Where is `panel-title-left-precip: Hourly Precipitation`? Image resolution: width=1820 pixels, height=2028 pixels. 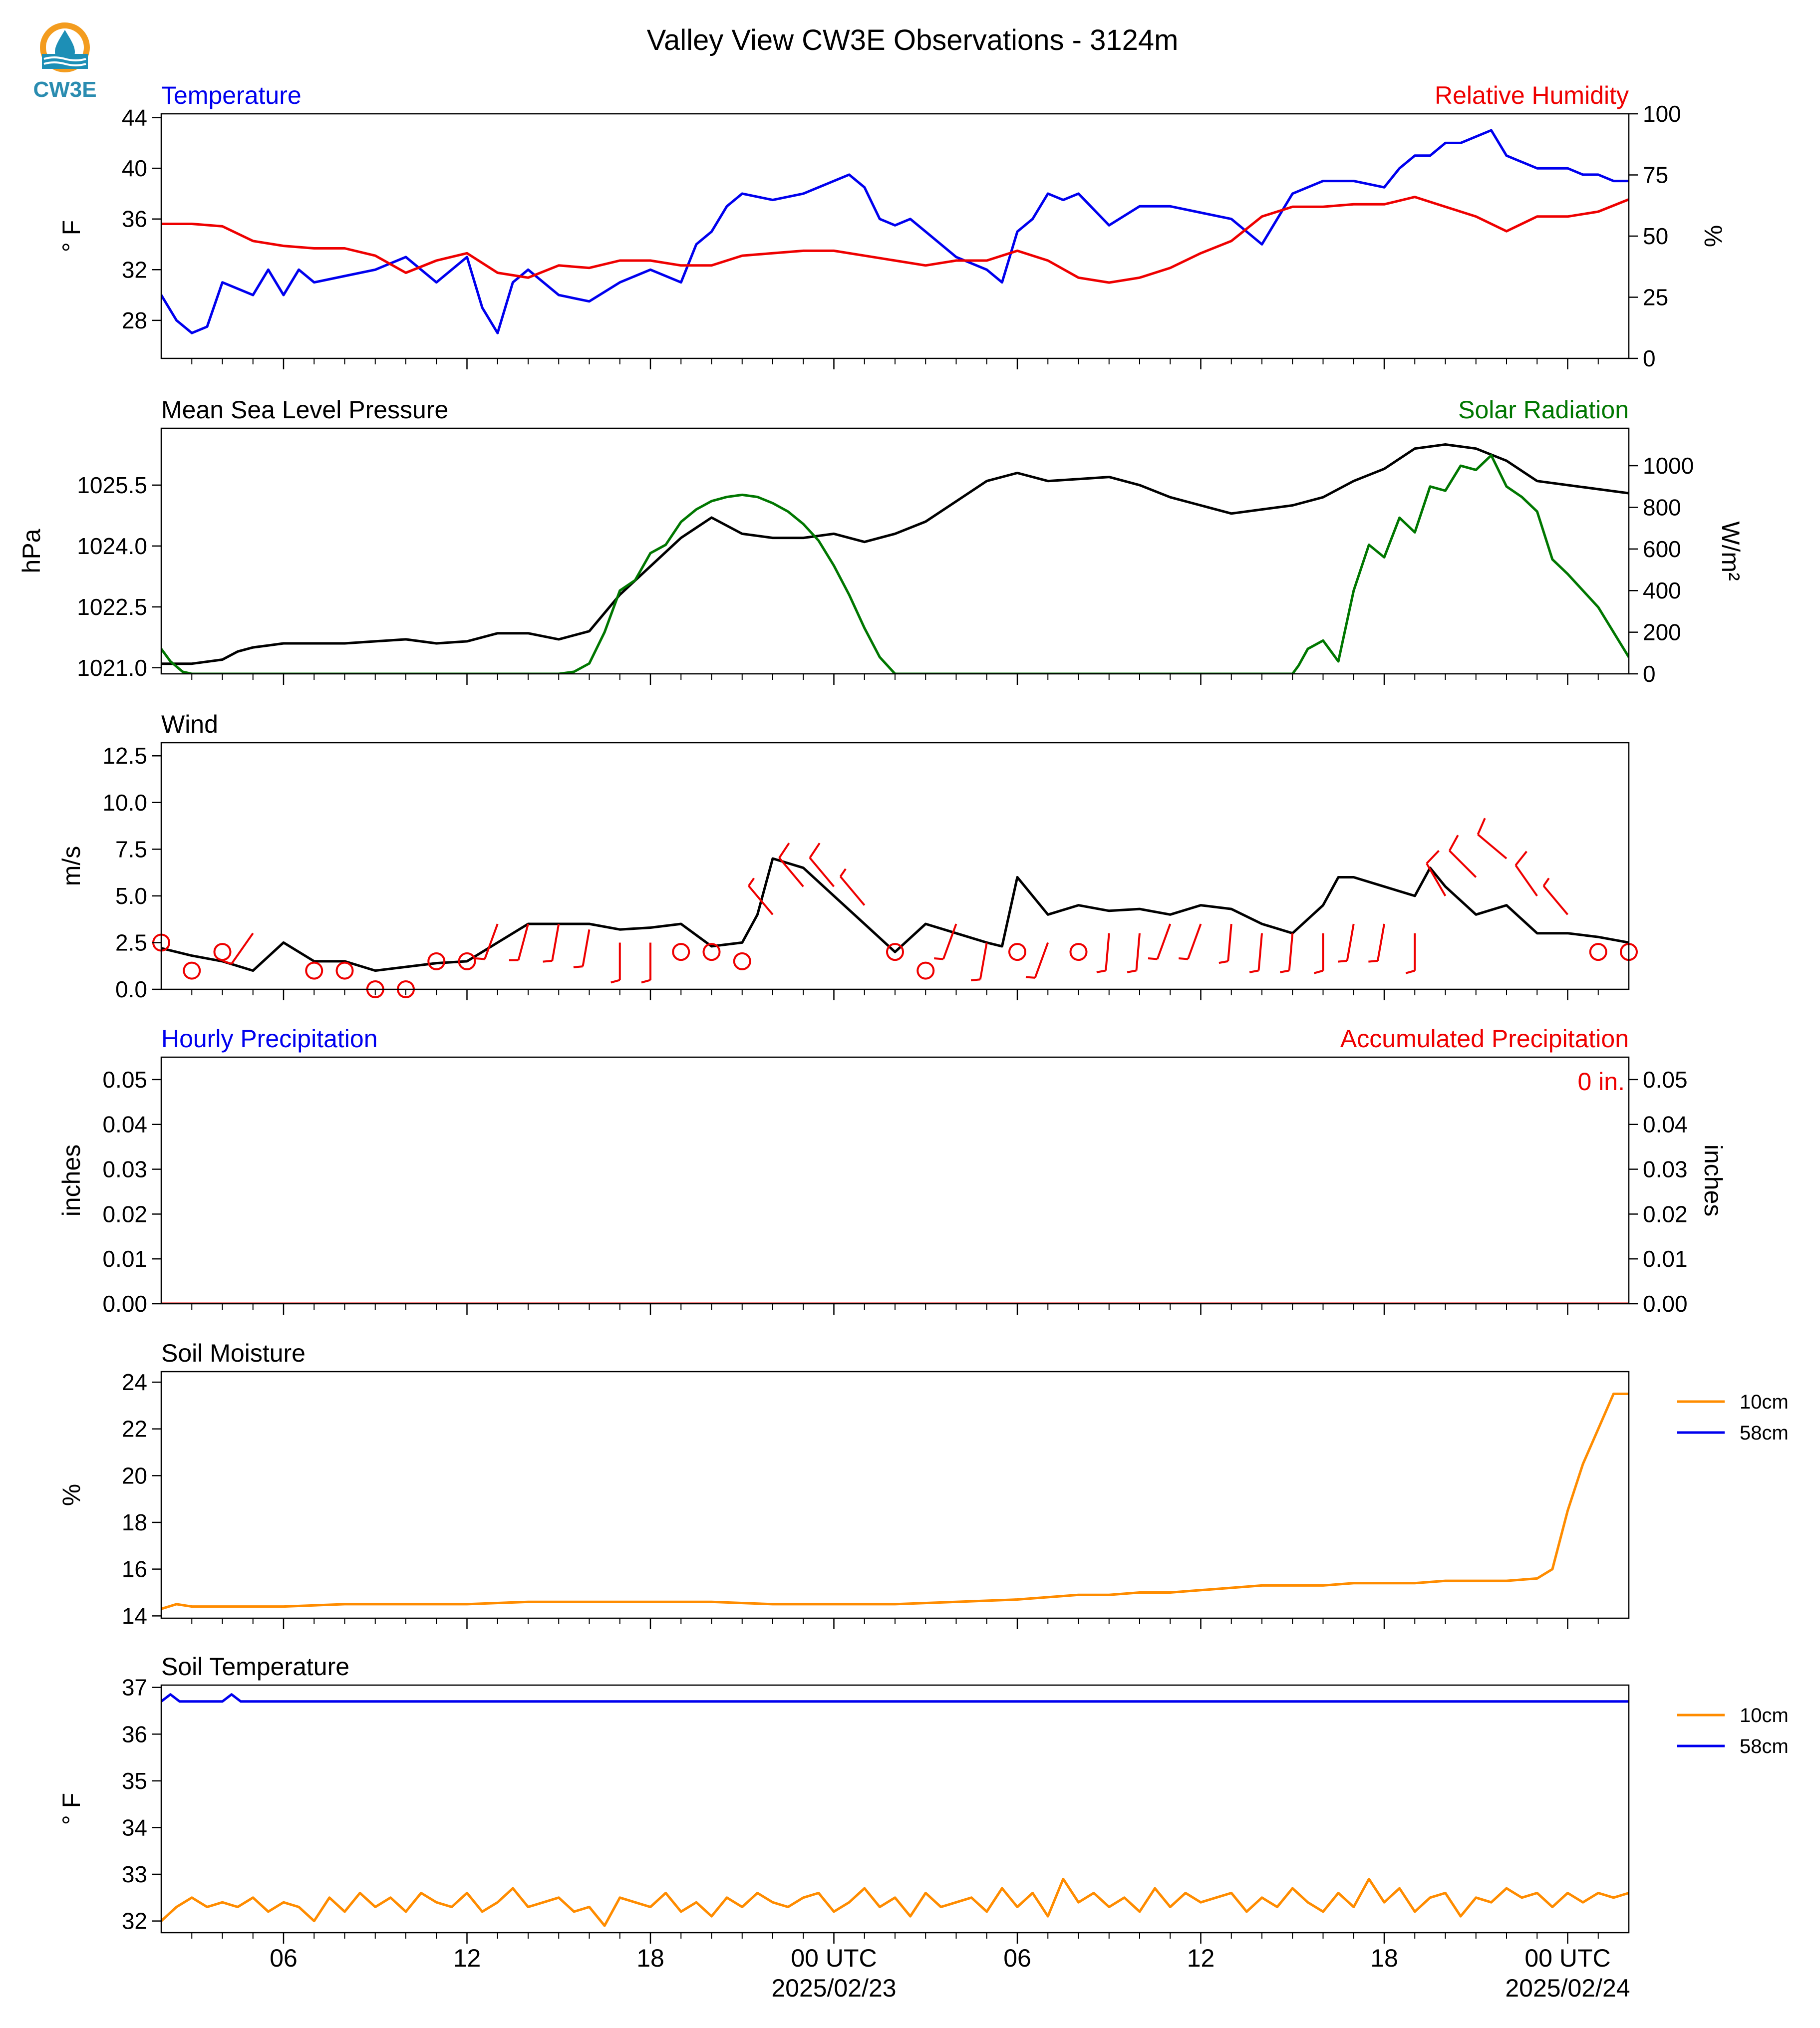 panel-title-left-precip: Hourly Precipitation is located at coordinates (269, 1039).